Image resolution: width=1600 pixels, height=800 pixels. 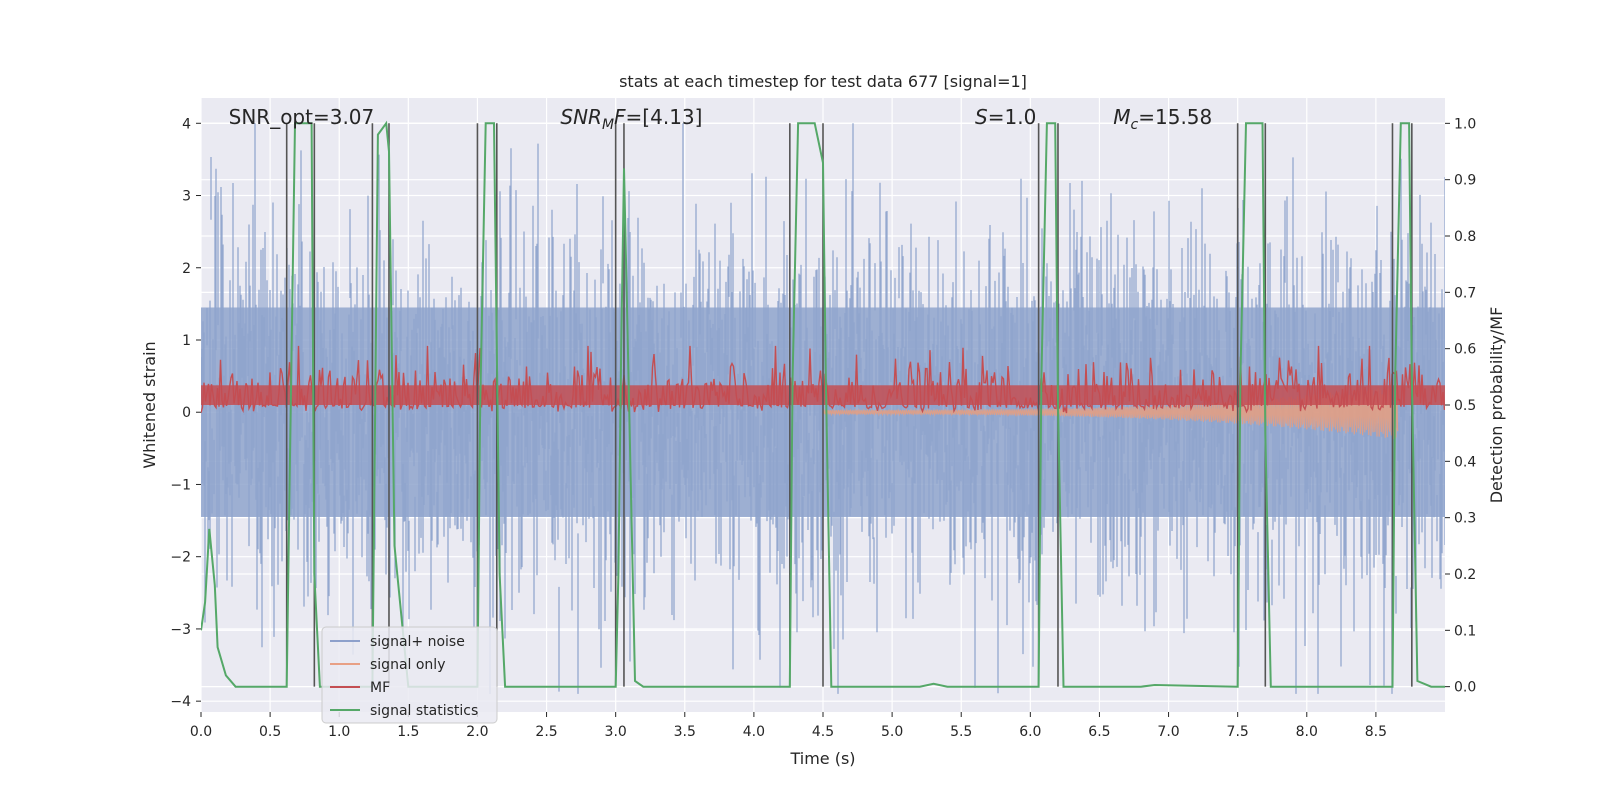 I want to click on annotations: SNR_opt=3.07 SNRMF=[4.13] S=1.0 Mc=15.58, so click(x=721, y=119).